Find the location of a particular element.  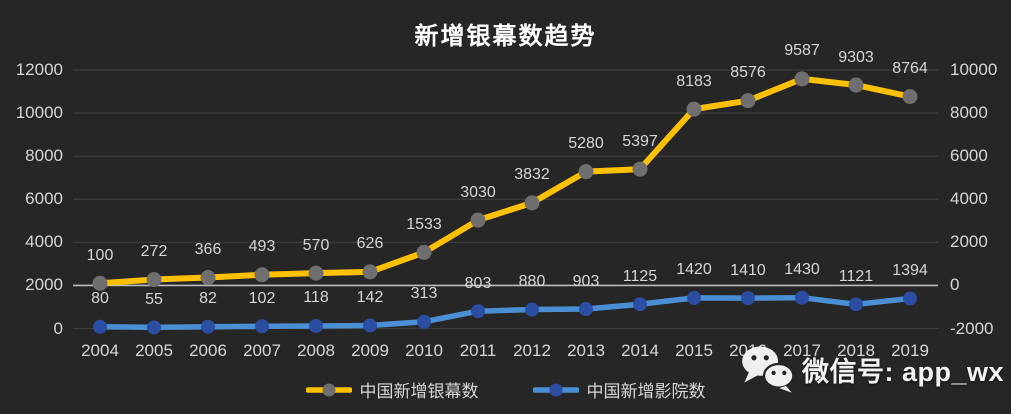

data-label: 1410 is located at coordinates (748, 270).